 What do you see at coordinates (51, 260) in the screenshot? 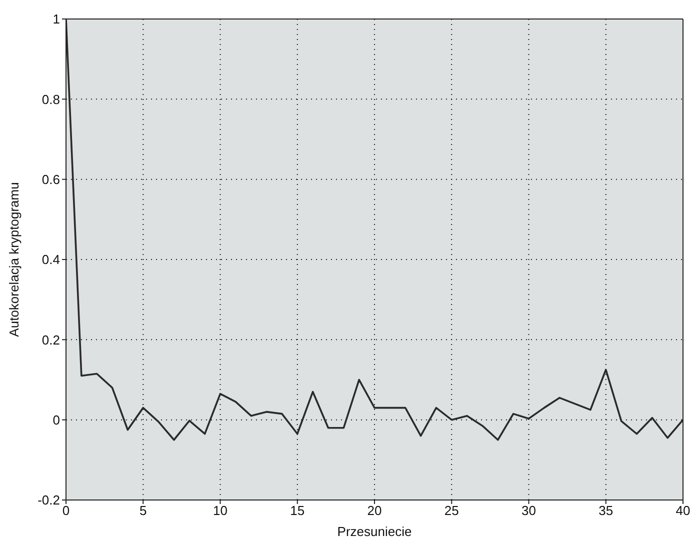
I see `y-tick-label: 0.4` at bounding box center [51, 260].